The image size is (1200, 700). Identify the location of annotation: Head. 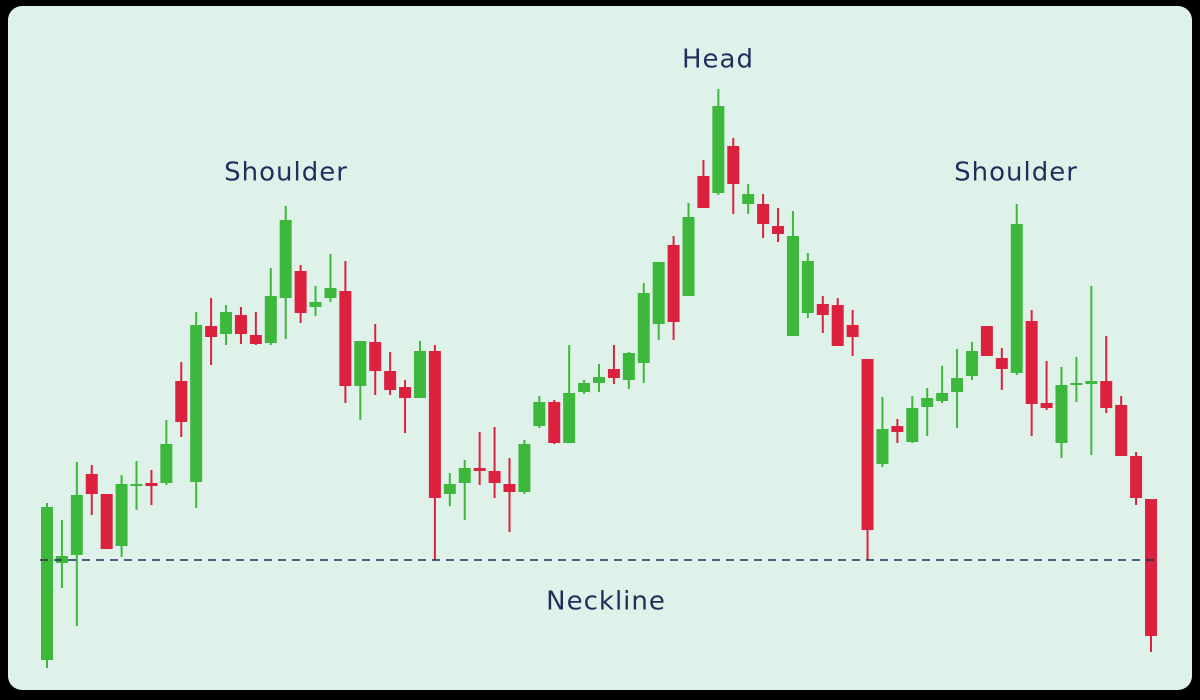
(718, 60).